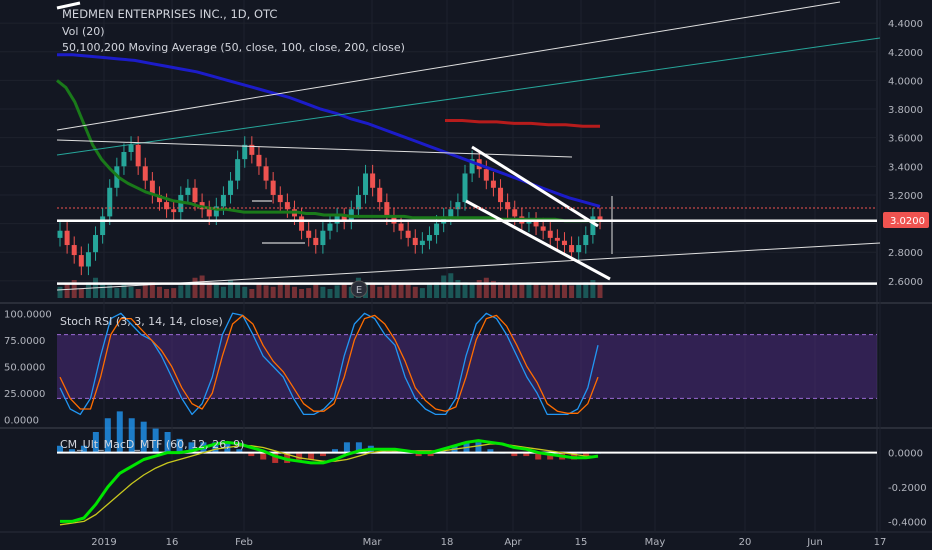  I want to click on macd-tick-label: -0.2000, so click(907, 488).